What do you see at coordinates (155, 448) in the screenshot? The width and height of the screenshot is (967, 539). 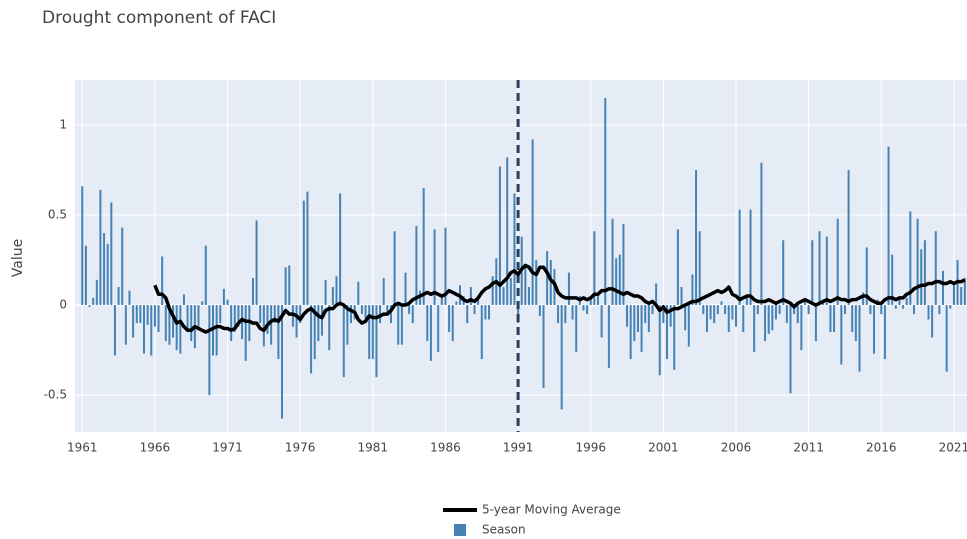 I see `x-tick-label: 1966` at bounding box center [155, 448].